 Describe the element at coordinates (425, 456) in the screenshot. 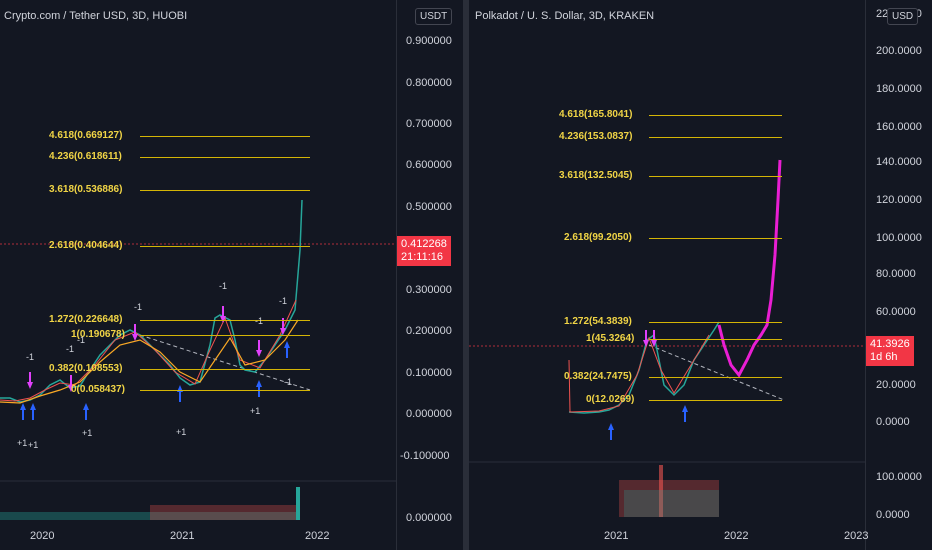

I see `price-tick: -0.100000` at that location.